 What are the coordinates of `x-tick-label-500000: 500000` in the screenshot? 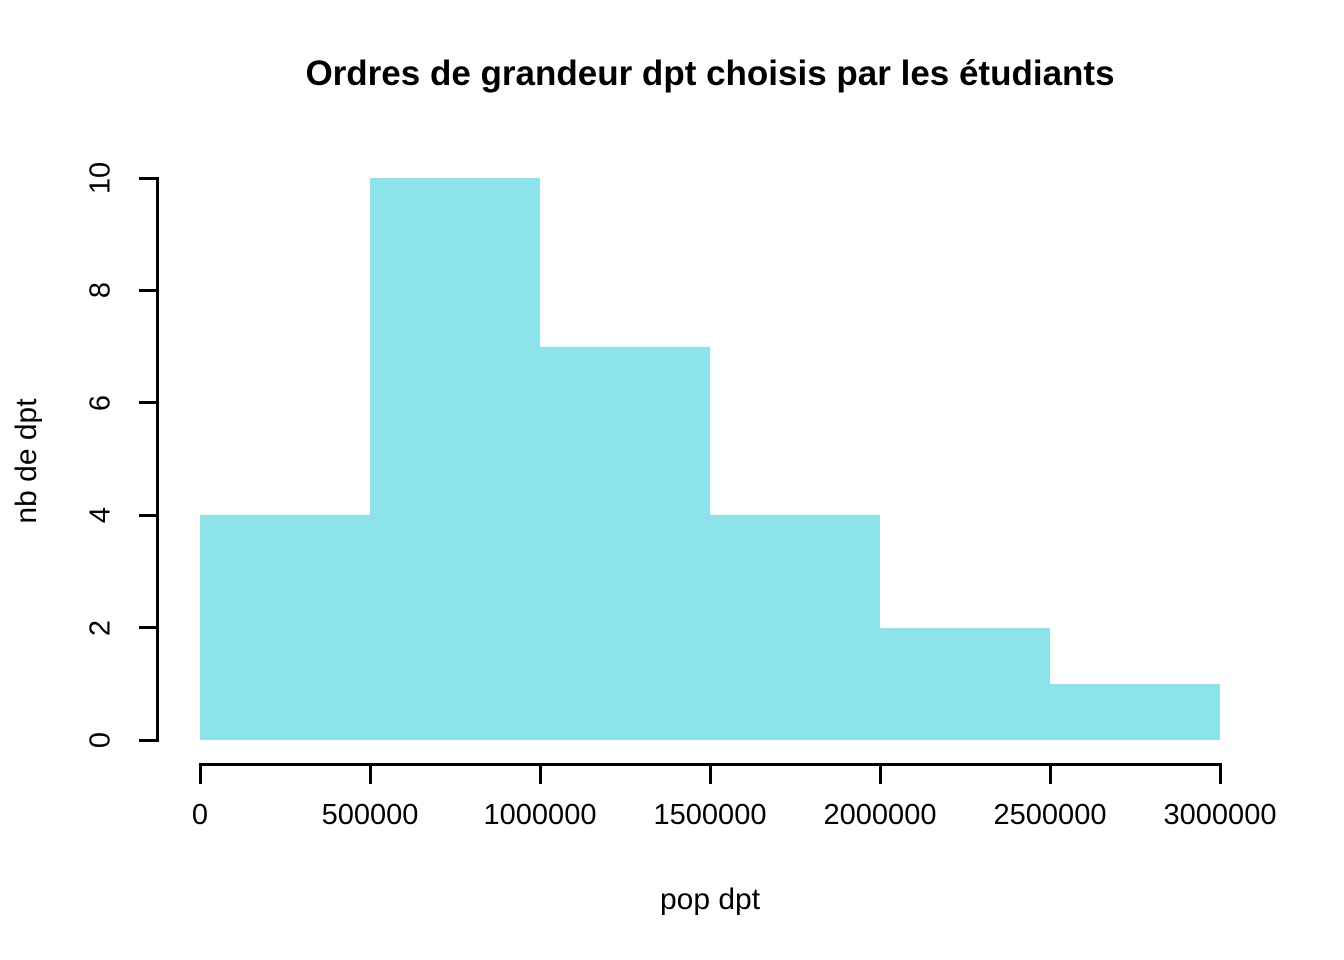 It's located at (370, 815).